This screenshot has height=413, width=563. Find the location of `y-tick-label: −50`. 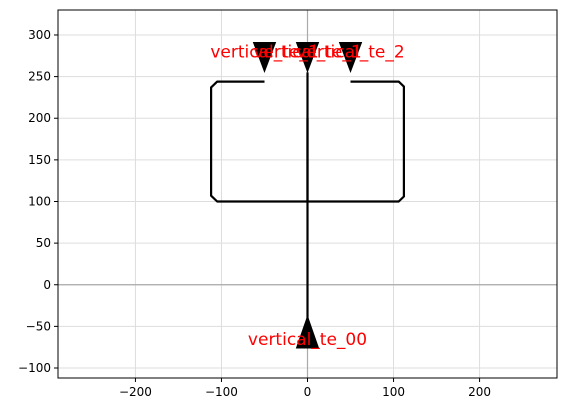

y-tick-label: −50 is located at coordinates (38, 326).